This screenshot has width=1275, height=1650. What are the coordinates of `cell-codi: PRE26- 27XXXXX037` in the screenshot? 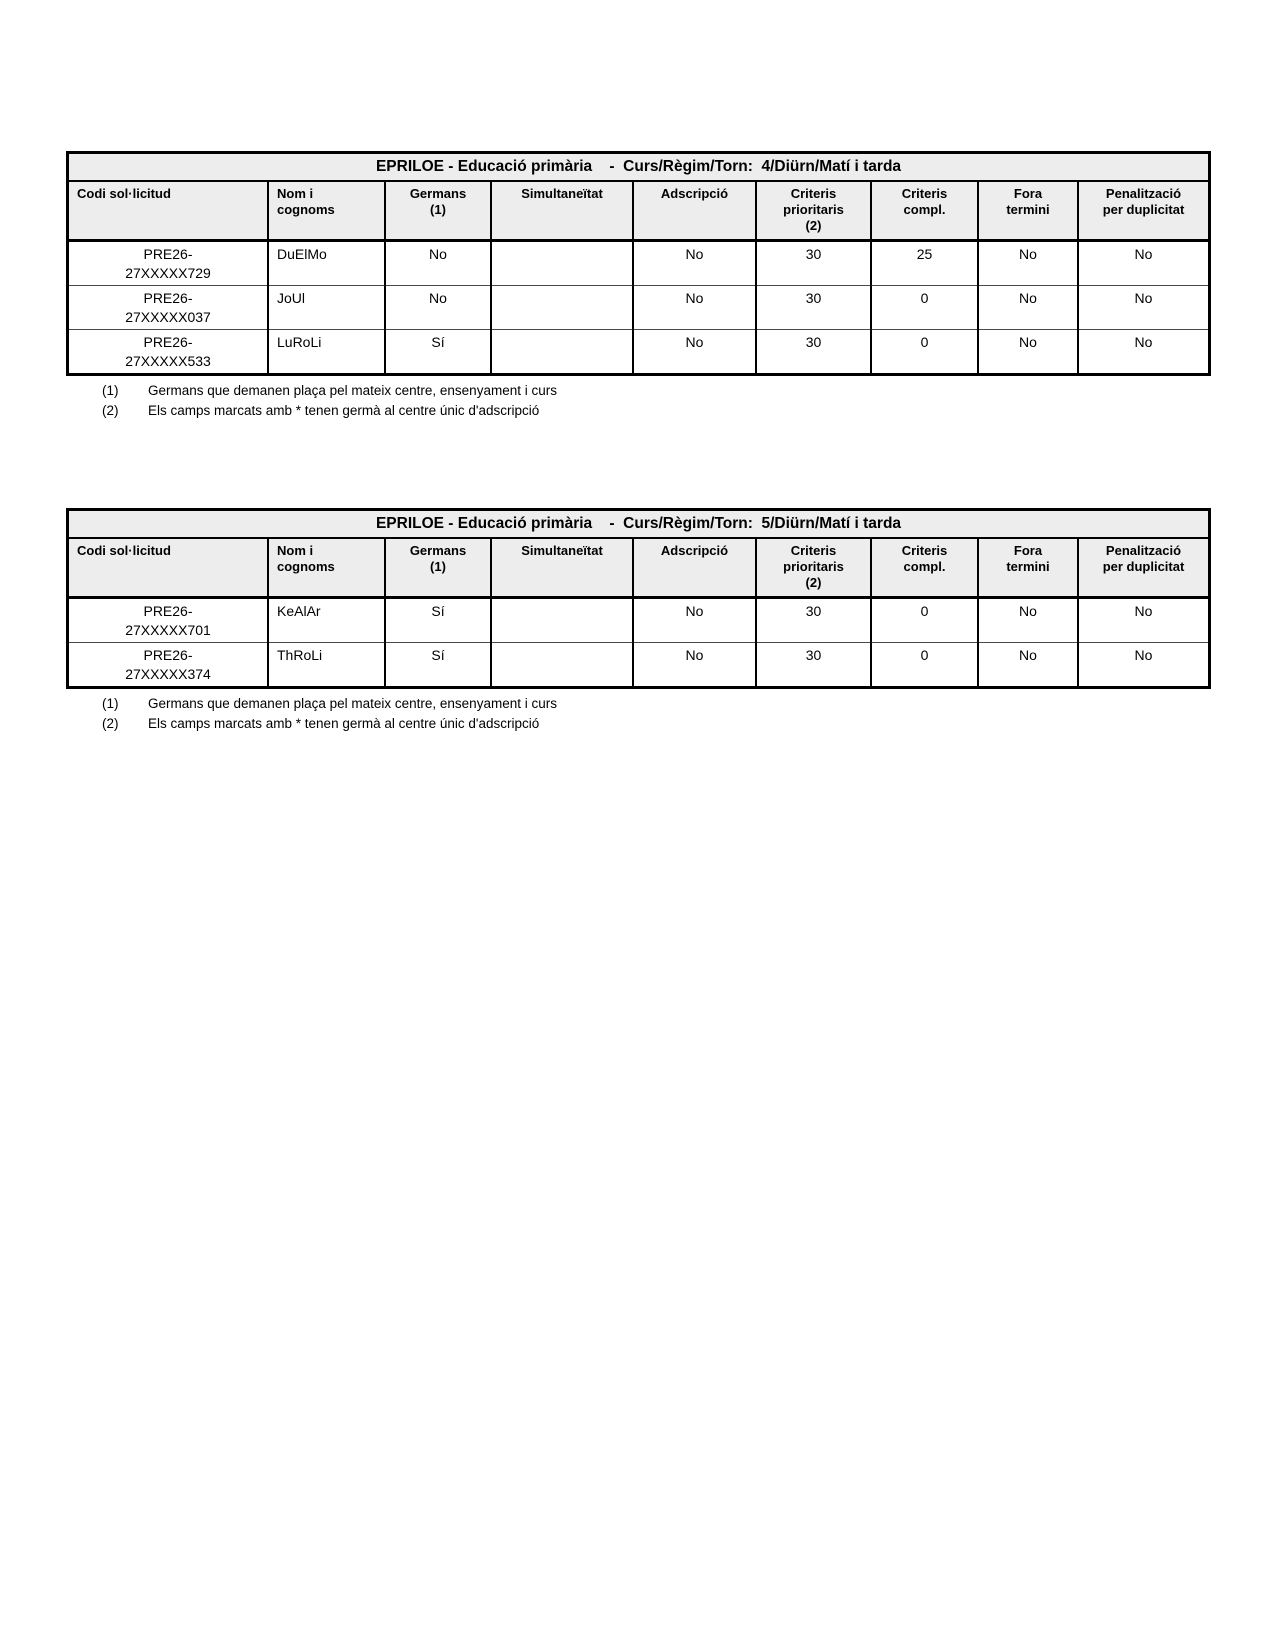 It's located at (168, 307).